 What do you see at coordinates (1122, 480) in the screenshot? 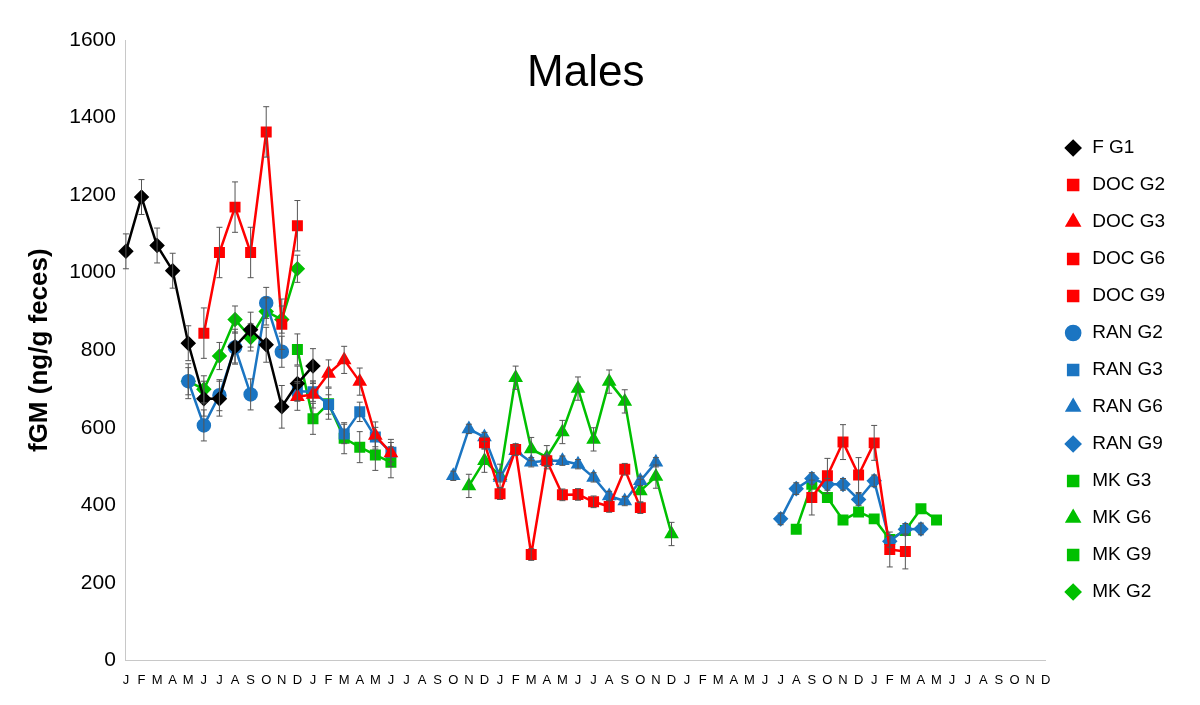
I see `legend-label: MK G3` at bounding box center [1122, 480].